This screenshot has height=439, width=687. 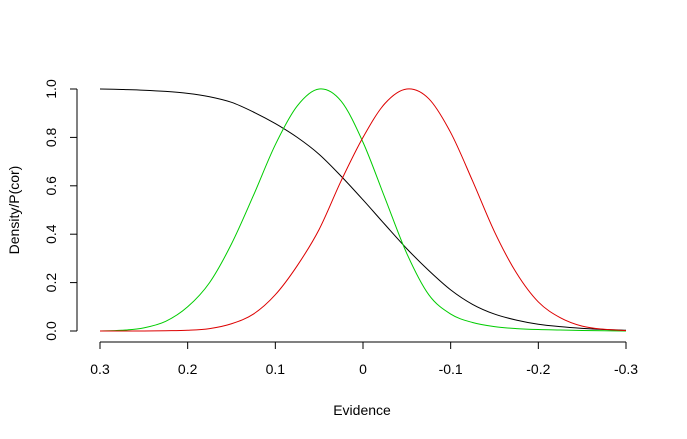 What do you see at coordinates (14, 210) in the screenshot?
I see `y-axis-title: Density/P(cor)` at bounding box center [14, 210].